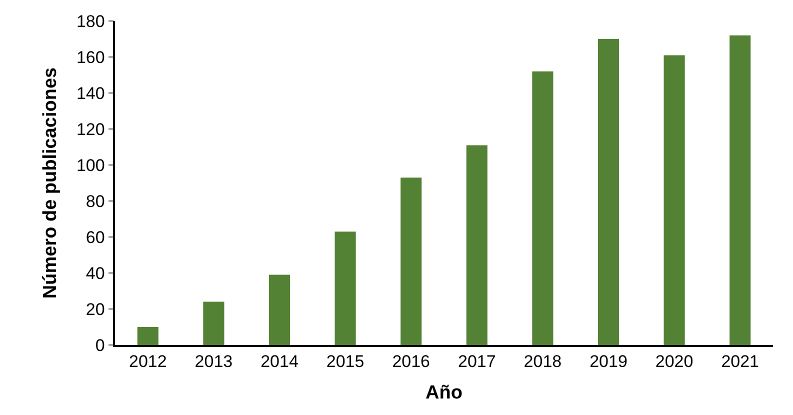  I want to click on y-tick-label: 20, so click(95, 309).